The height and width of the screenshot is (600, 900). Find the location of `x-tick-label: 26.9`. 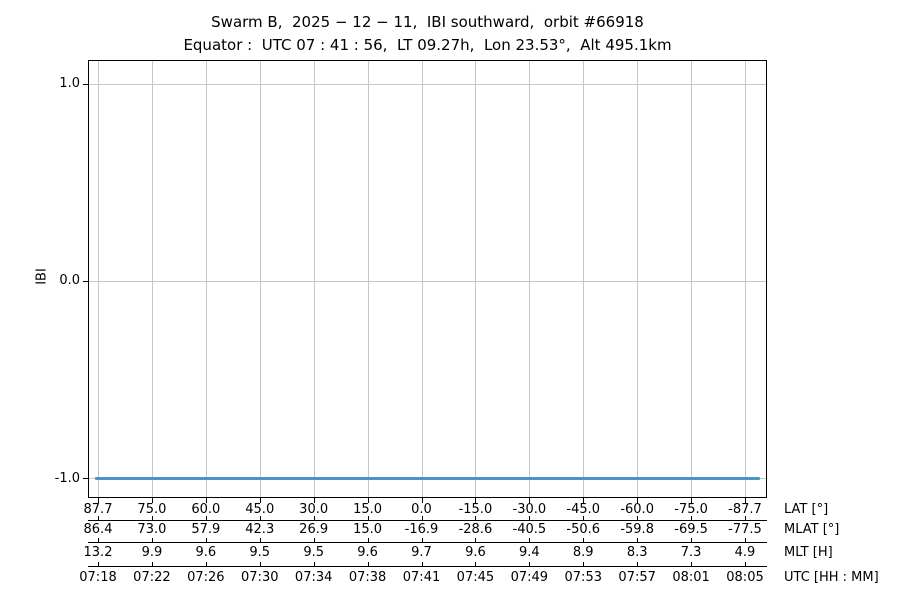

x-tick-label: 26.9 is located at coordinates (314, 529).